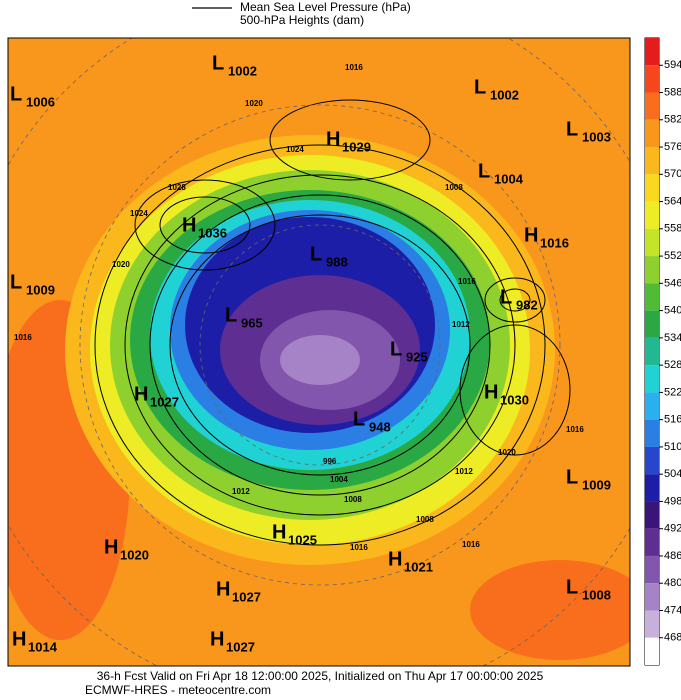 The height and width of the screenshot is (700, 681). Describe the element at coordinates (527, 304) in the screenshot. I see `center-value: 982` at that location.